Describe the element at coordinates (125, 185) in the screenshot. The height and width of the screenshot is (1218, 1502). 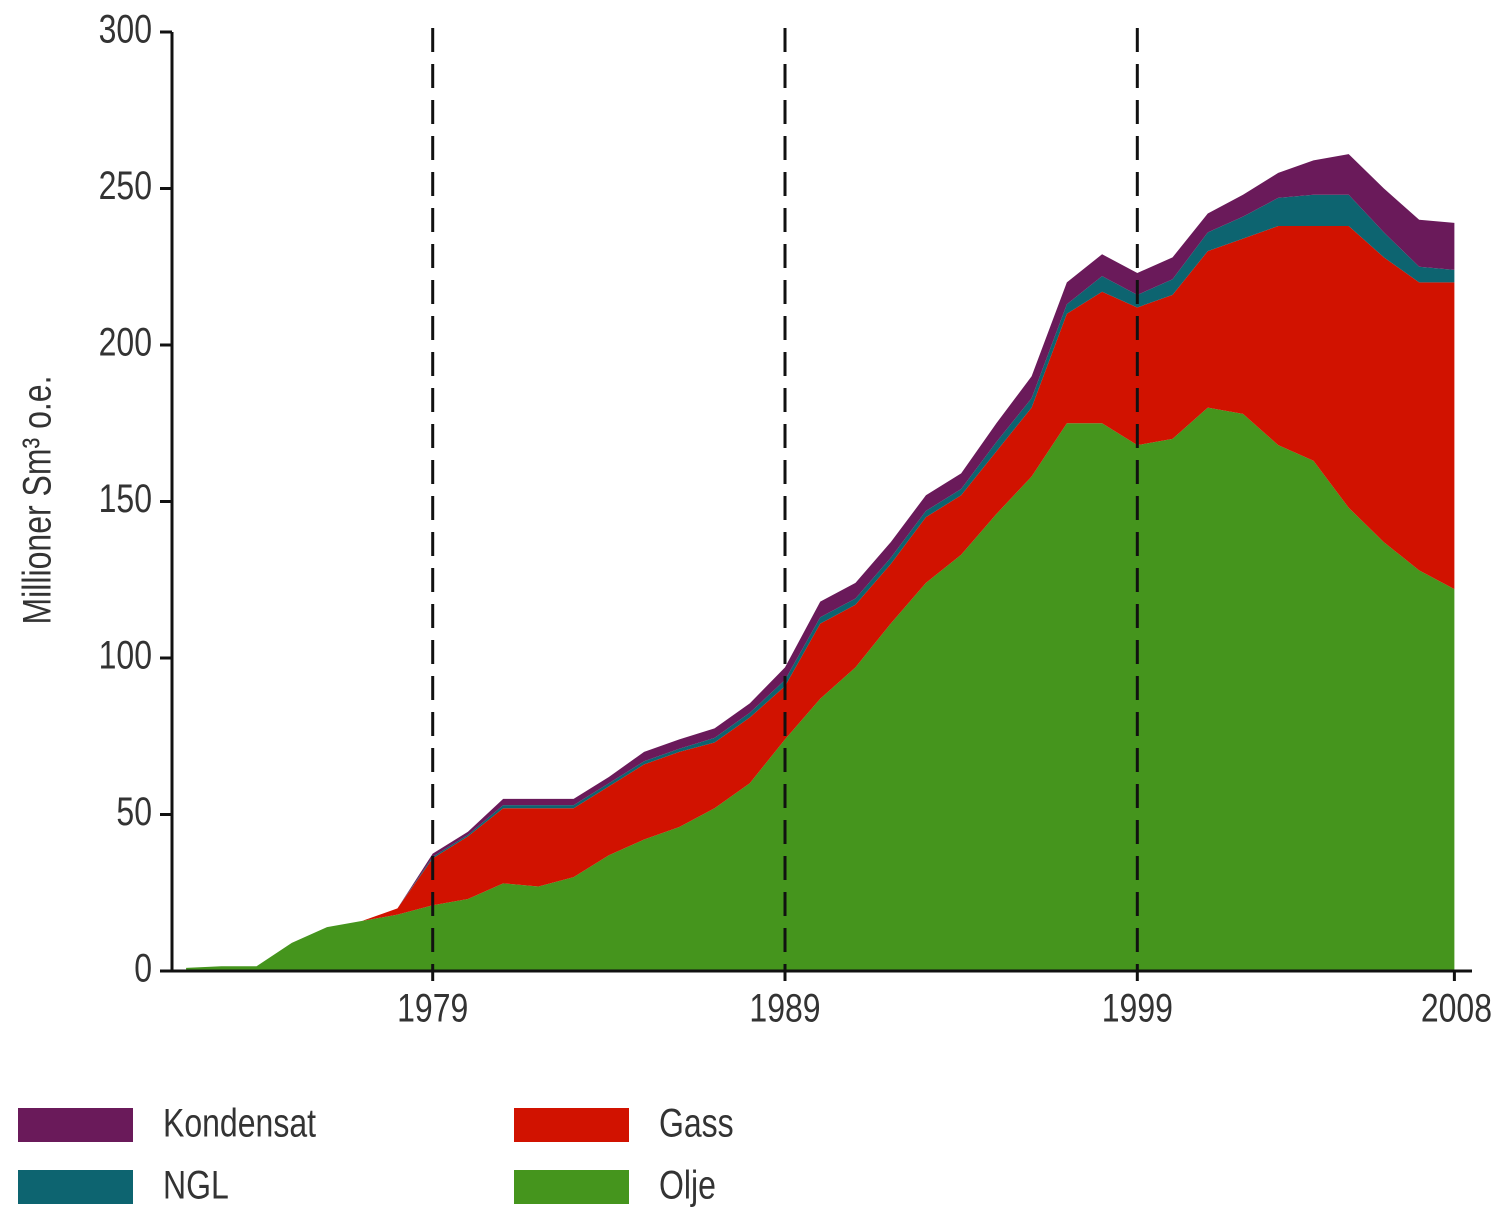
I see `y-tick-label: 250` at that location.